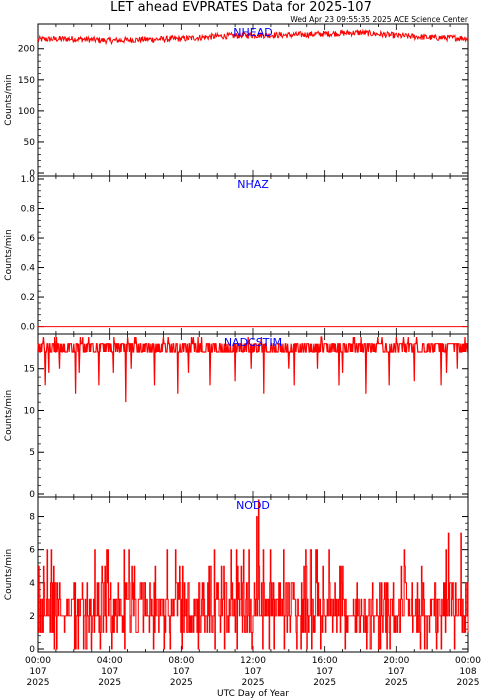  What do you see at coordinates (396, 661) in the screenshot?
I see `x-tick-label-time: 20:00` at bounding box center [396, 661].